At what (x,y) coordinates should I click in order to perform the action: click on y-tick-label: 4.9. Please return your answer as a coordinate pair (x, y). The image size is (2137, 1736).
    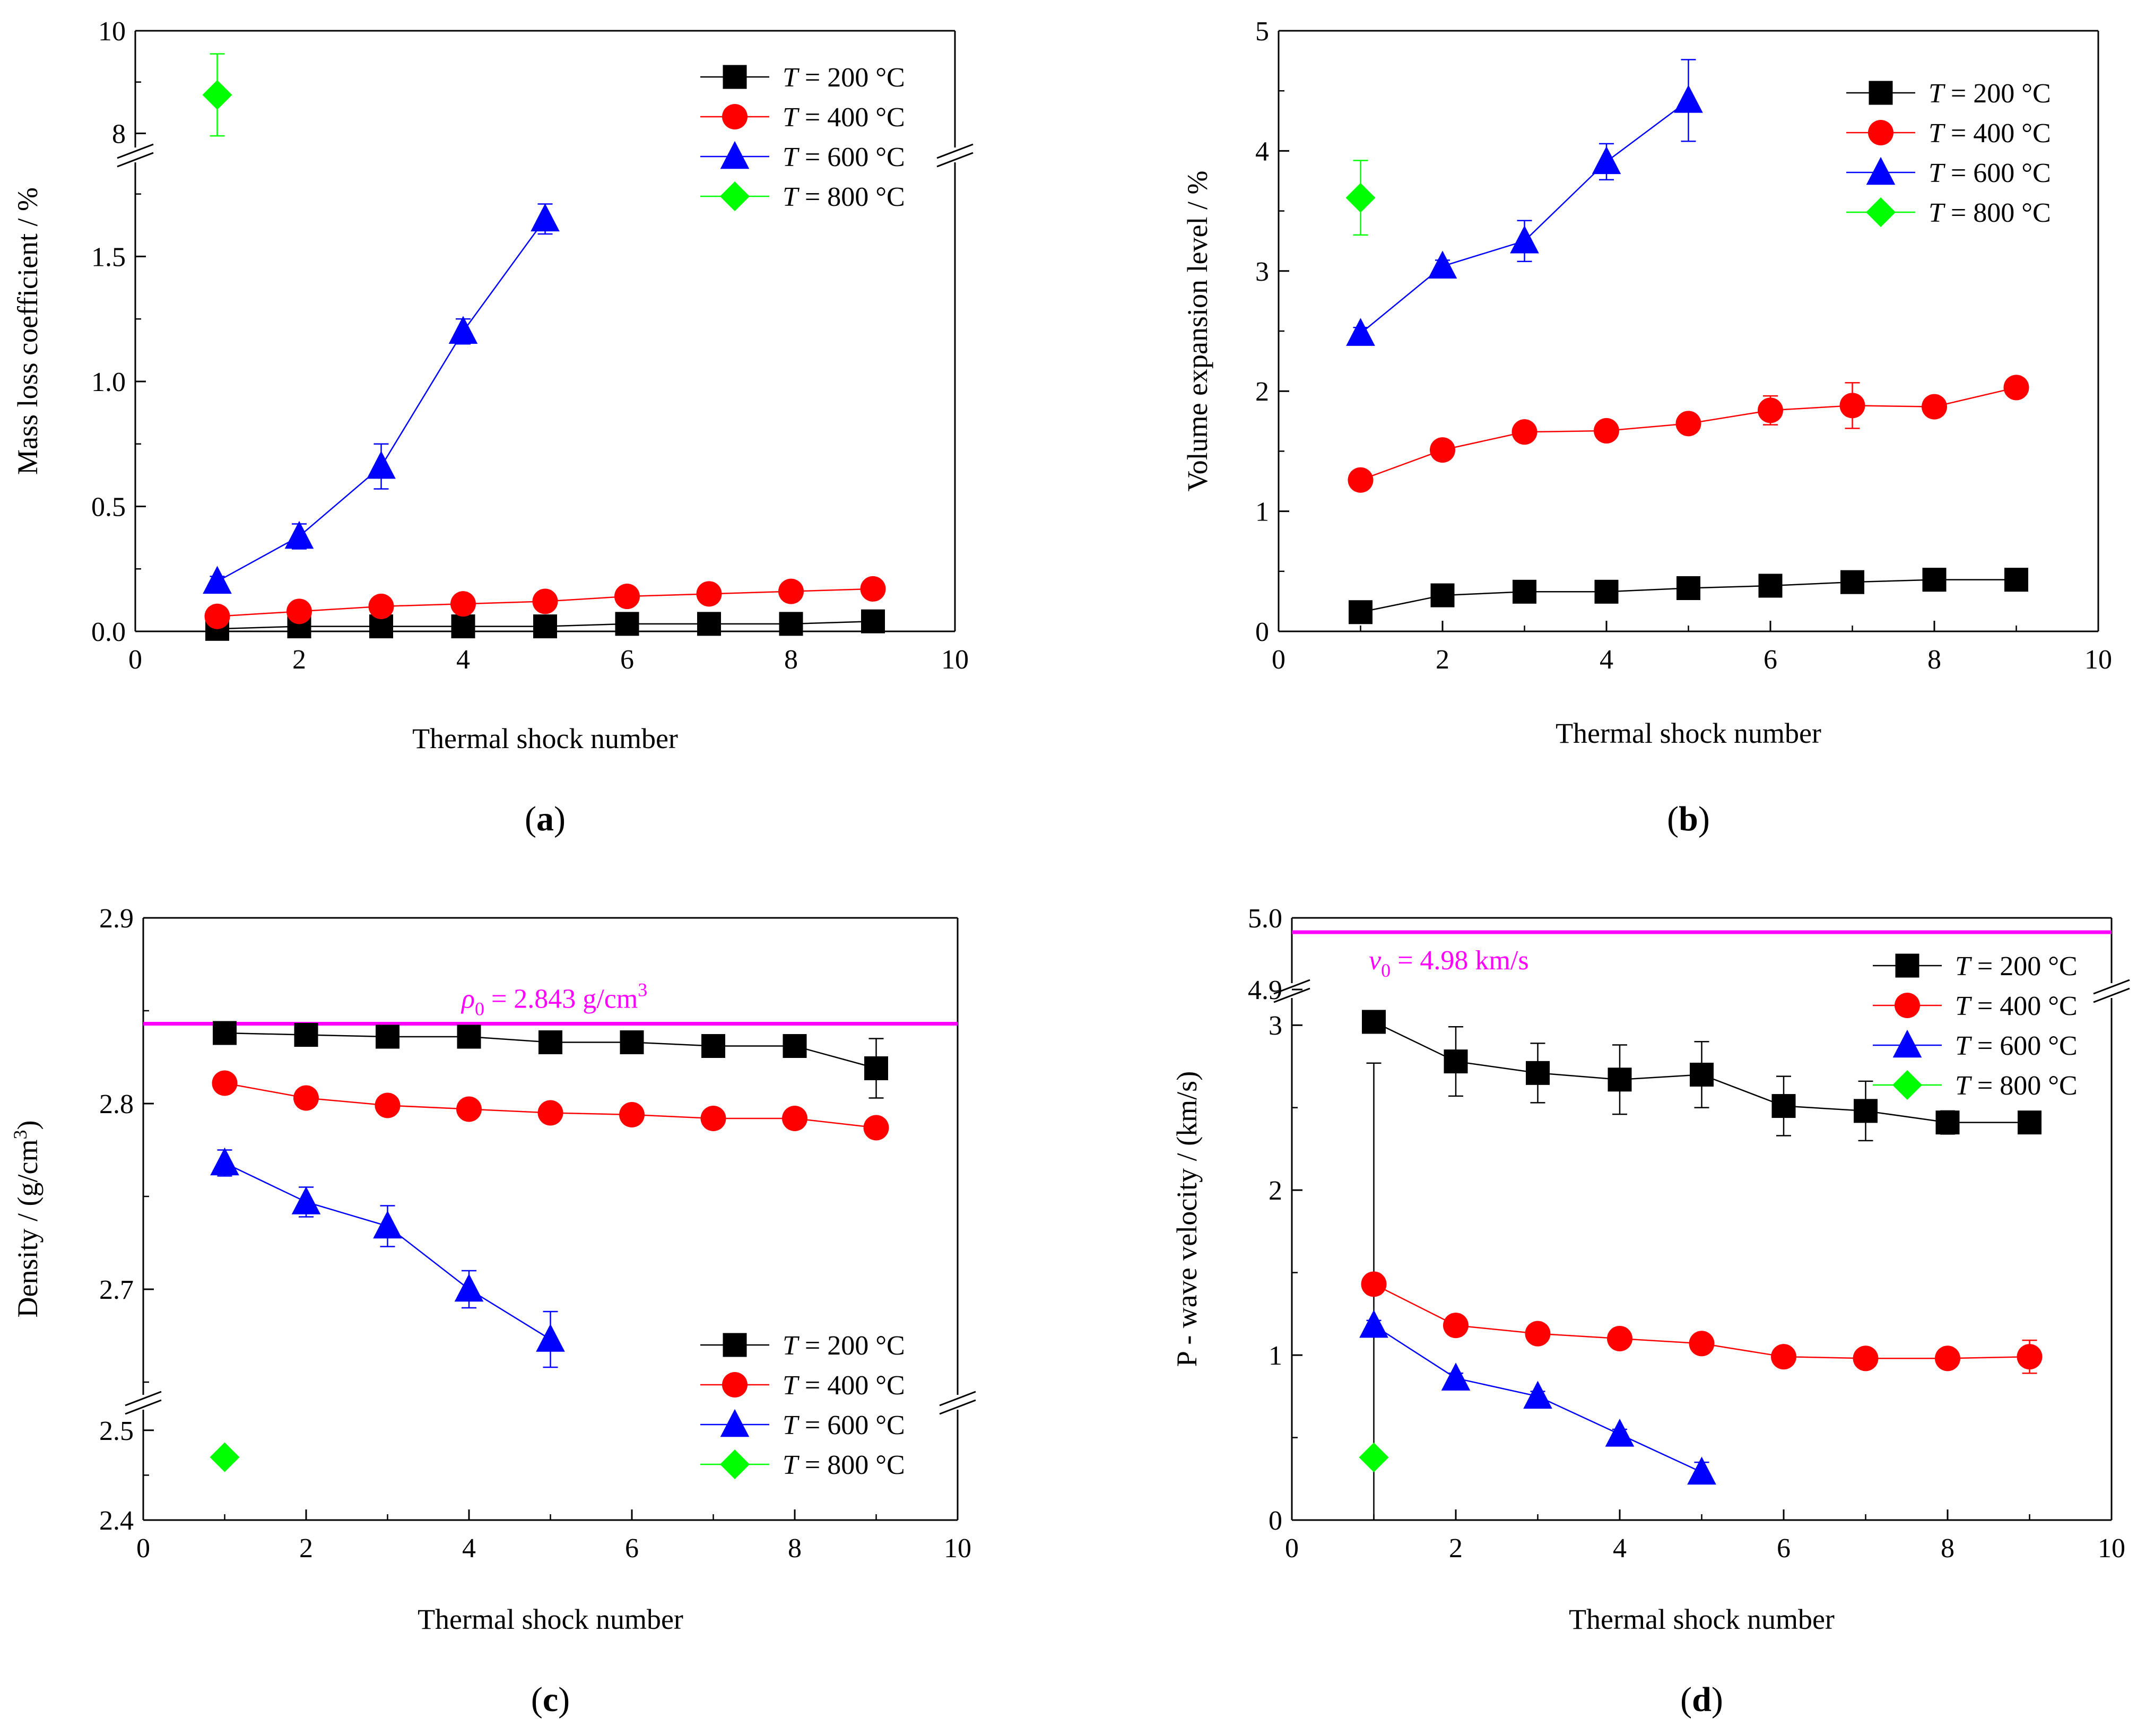
    Looking at the image, I should click on (1265, 990).